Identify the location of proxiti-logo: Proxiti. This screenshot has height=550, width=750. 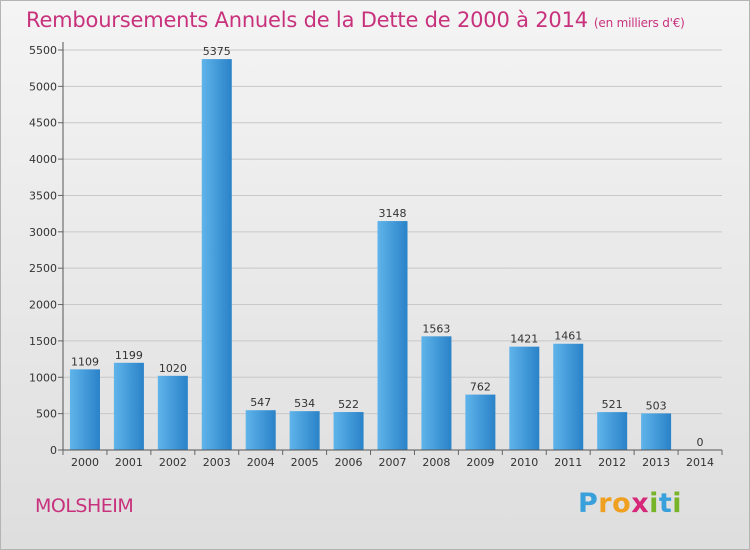
(630, 503).